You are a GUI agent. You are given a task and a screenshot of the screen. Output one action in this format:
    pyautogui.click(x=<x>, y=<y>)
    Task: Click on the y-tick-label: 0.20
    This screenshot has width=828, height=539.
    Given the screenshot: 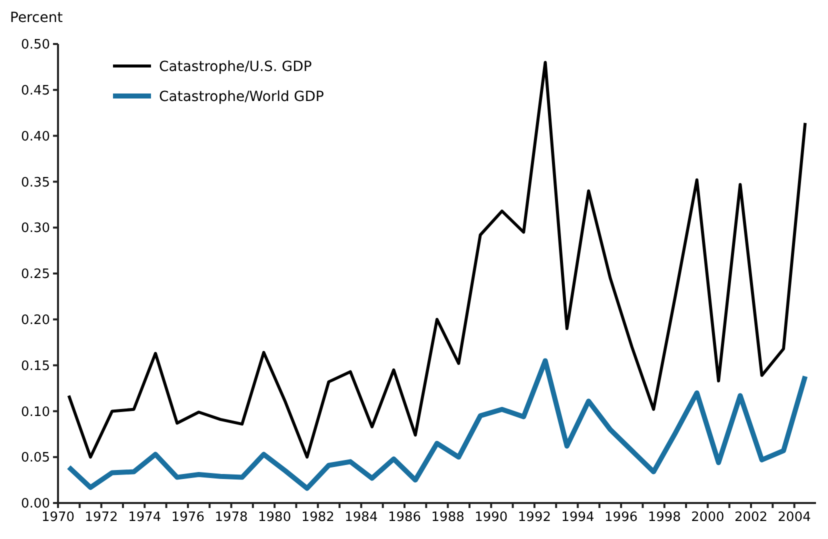 What is the action you would take?
    pyautogui.click(x=35, y=320)
    